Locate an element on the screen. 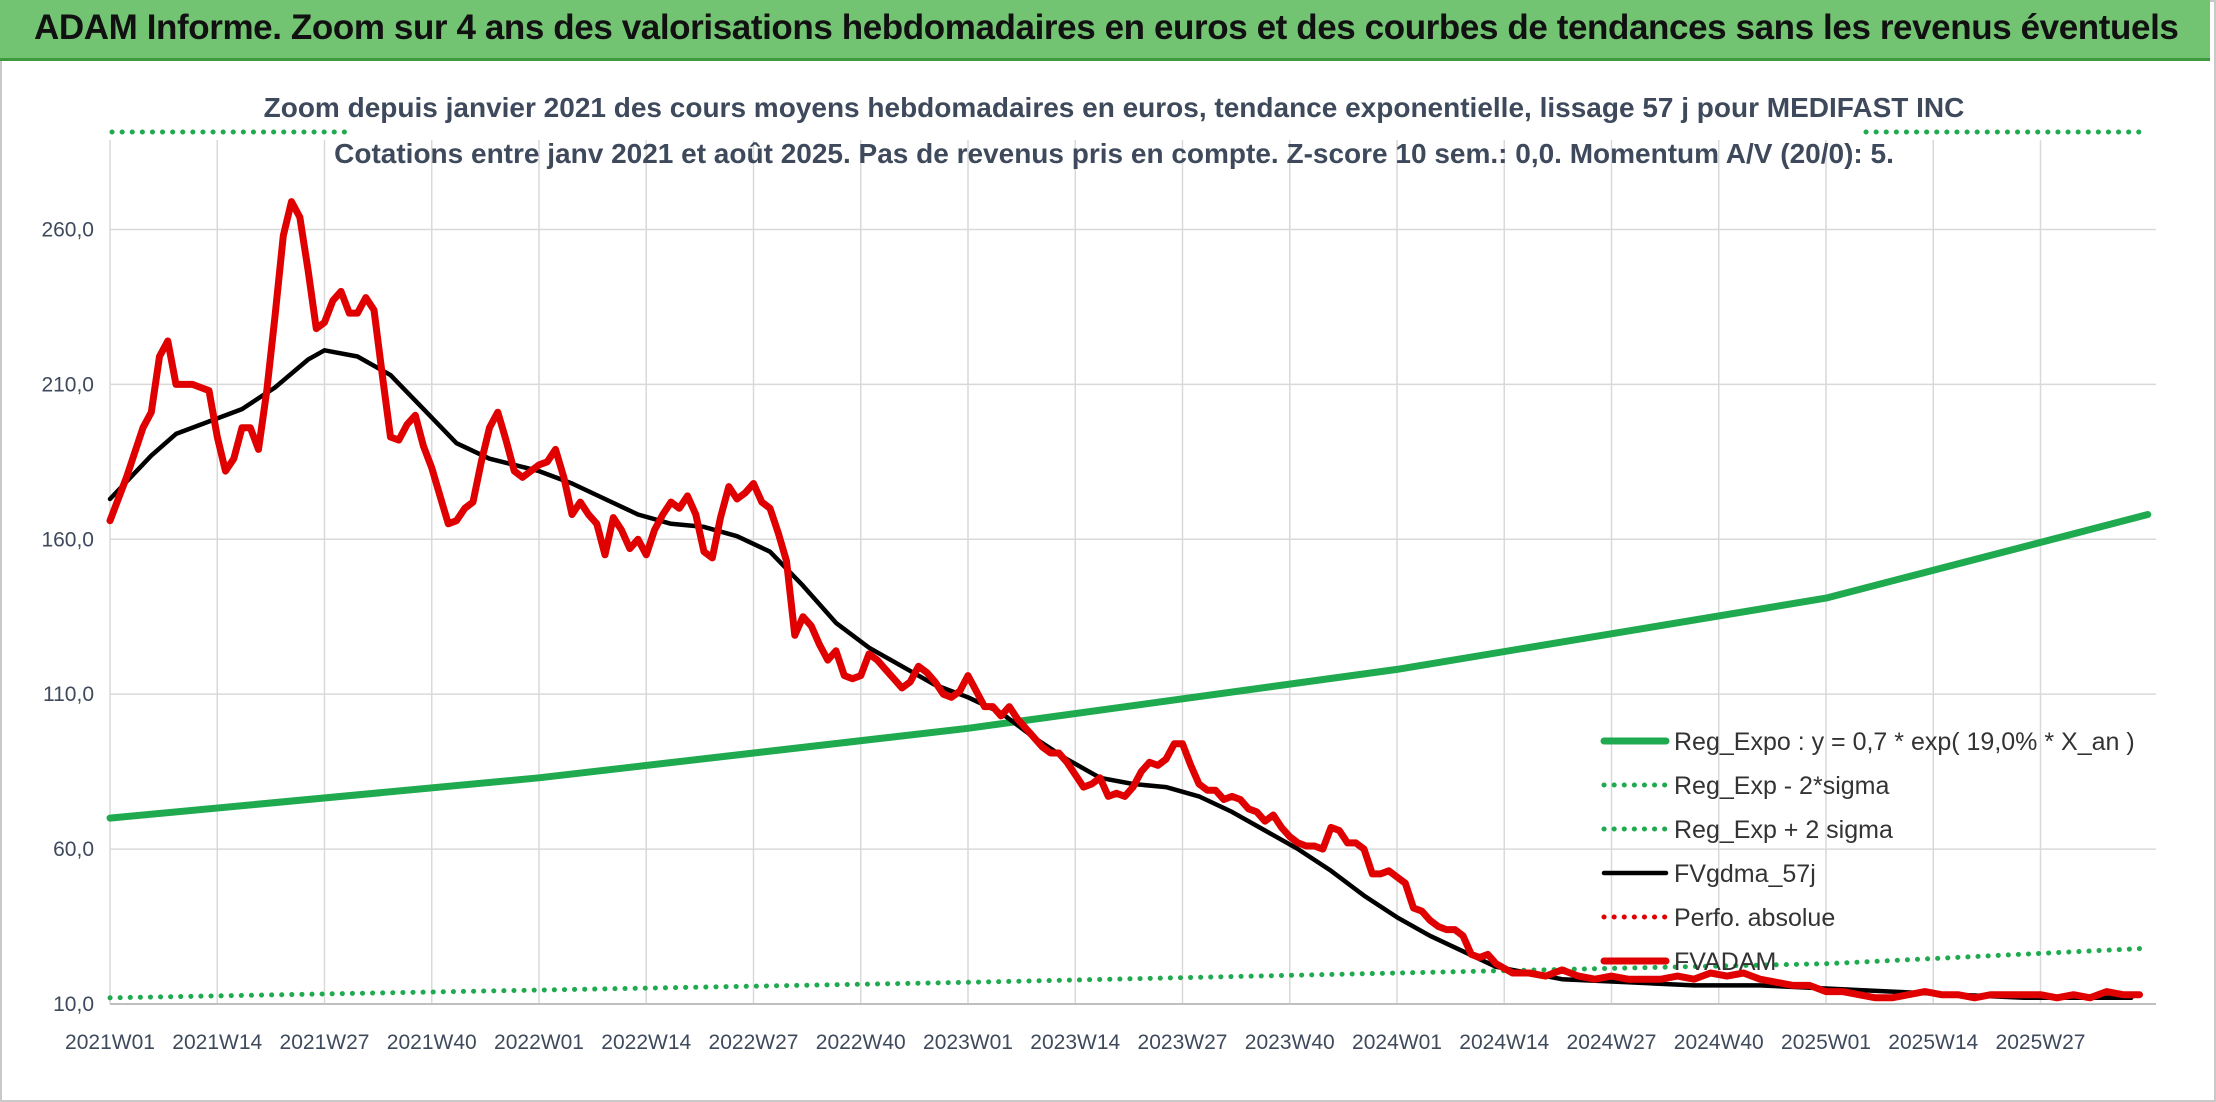  x-tick-label: 2022W01 is located at coordinates (539, 1042).